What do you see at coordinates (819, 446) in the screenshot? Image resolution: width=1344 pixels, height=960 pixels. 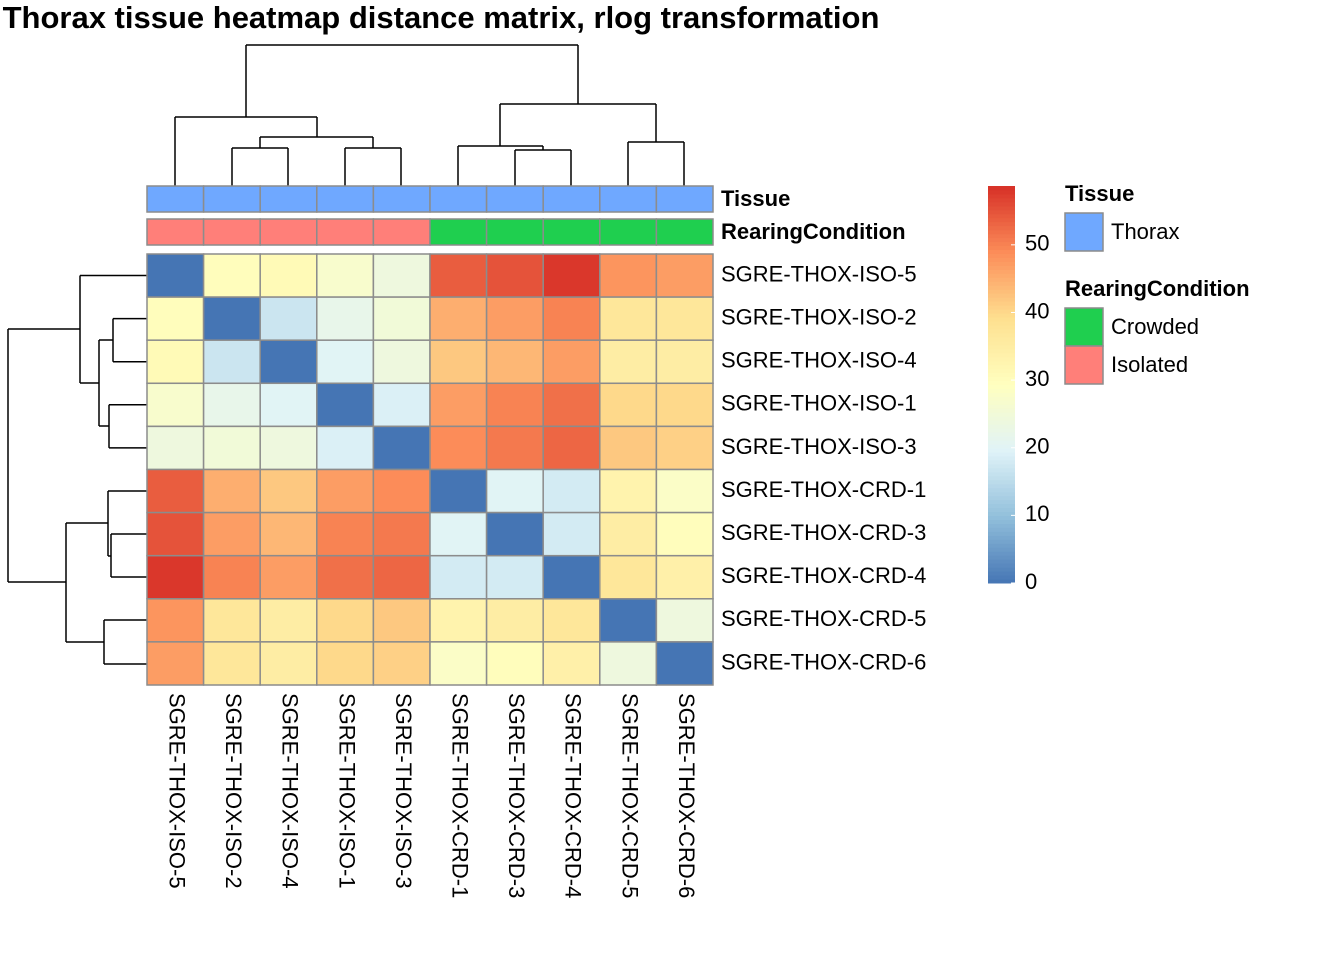 I see `row-label: SGRE-THOX-ISO-3` at bounding box center [819, 446].